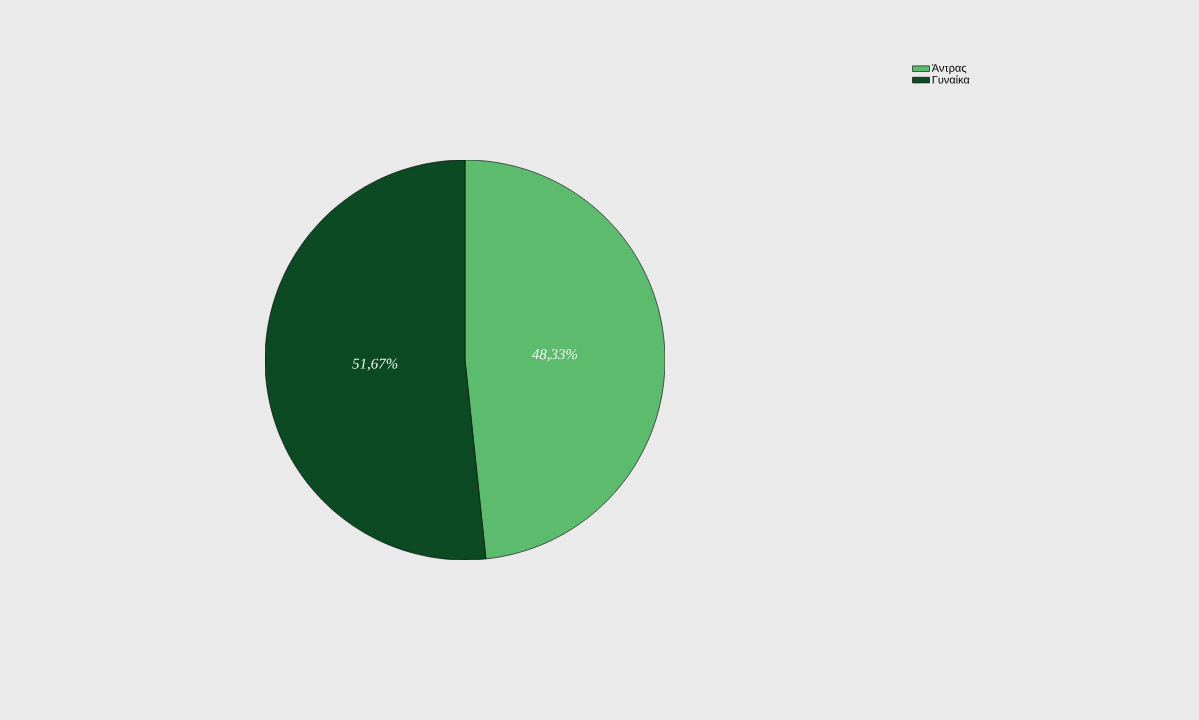 The image size is (1199, 720). I want to click on legend-label: Άντρας, so click(949, 69).